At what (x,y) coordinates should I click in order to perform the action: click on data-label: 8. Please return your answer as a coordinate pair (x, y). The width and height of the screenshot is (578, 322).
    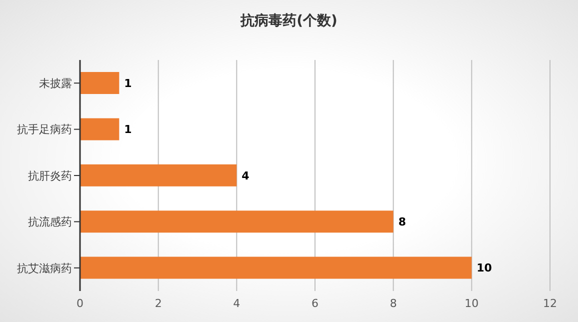
    Looking at the image, I should click on (402, 222).